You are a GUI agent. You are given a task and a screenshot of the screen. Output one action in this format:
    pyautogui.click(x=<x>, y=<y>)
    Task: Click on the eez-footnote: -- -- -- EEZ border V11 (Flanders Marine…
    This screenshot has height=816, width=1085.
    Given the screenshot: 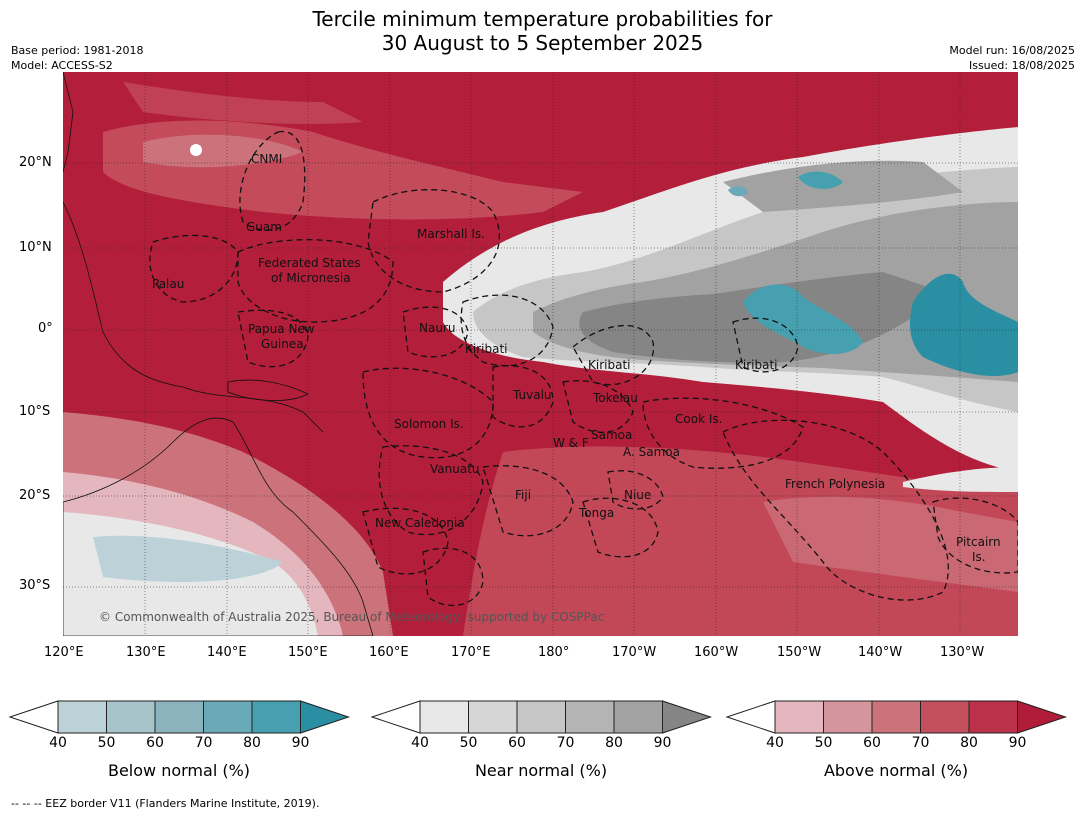 What is the action you would take?
    pyautogui.click(x=165, y=803)
    